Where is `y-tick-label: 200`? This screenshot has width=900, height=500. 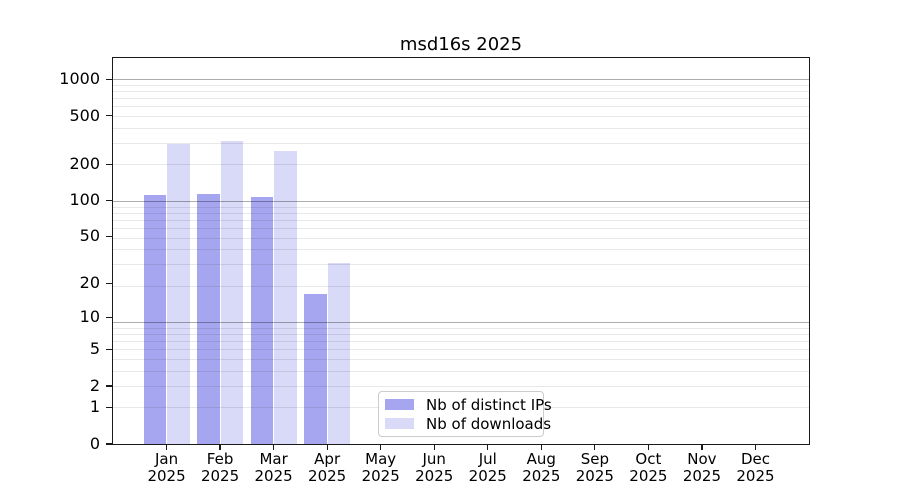 y-tick-label: 200 is located at coordinates (84, 164).